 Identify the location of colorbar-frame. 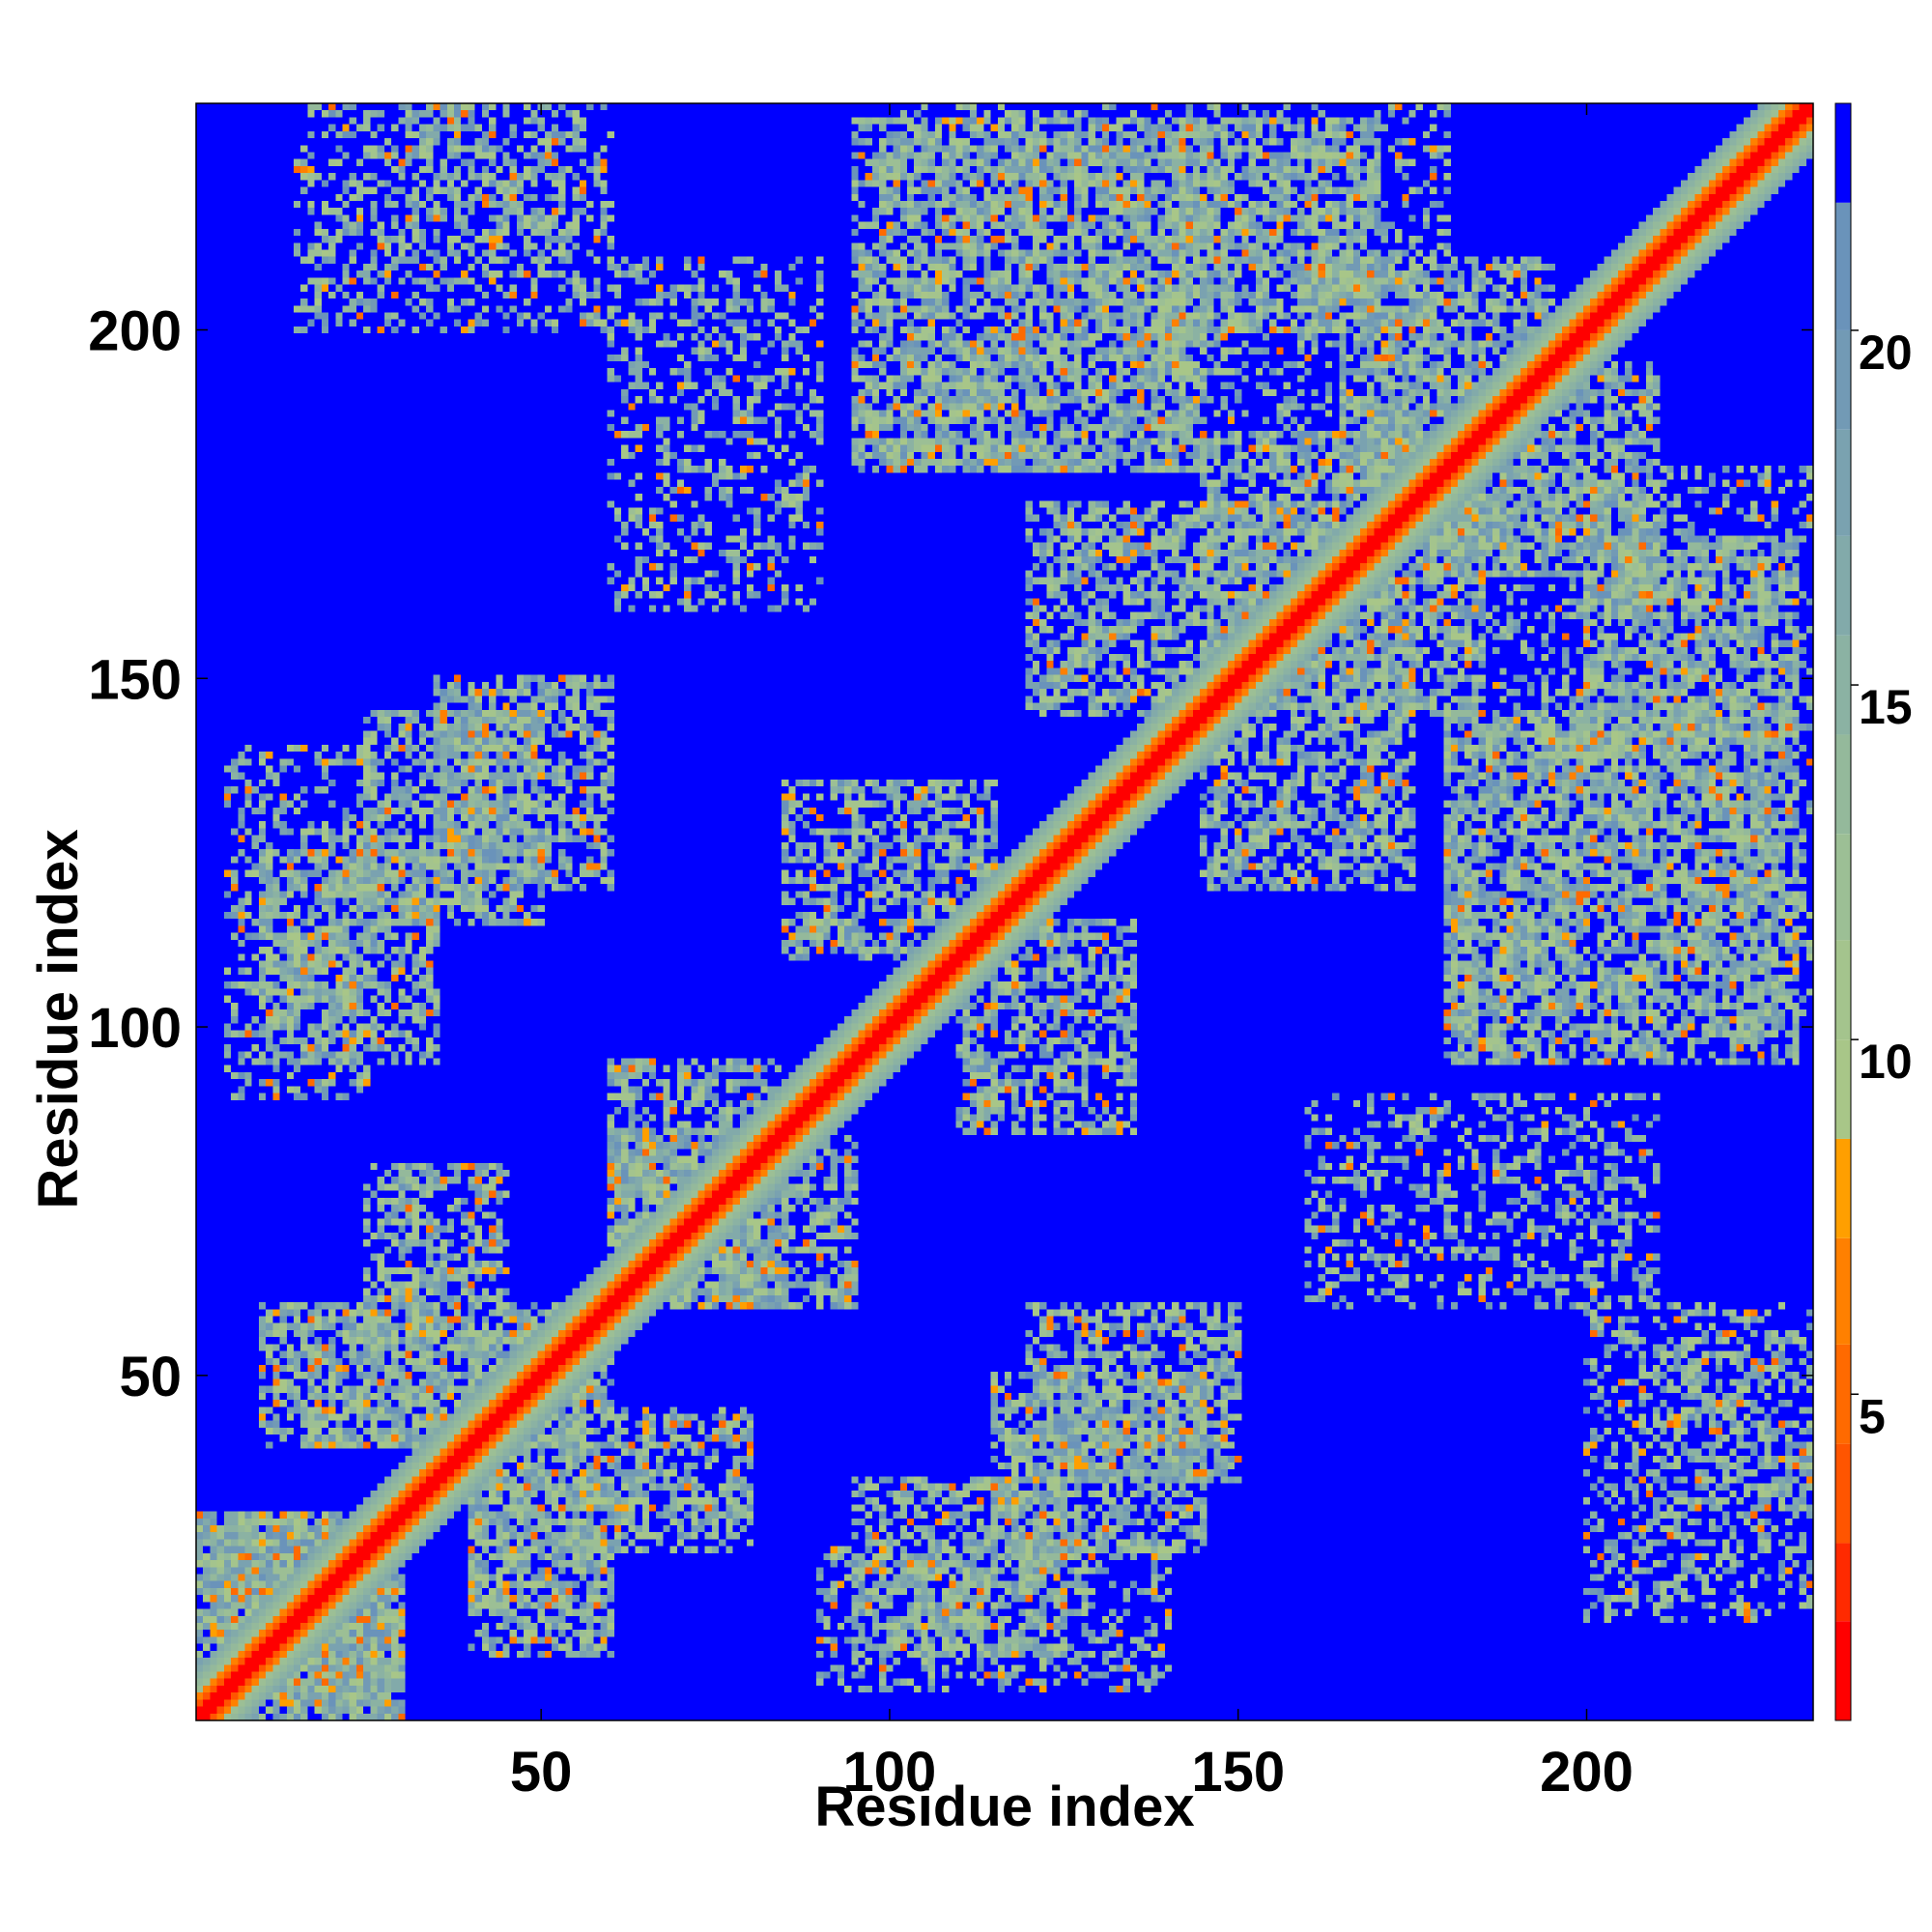
(1843, 911).